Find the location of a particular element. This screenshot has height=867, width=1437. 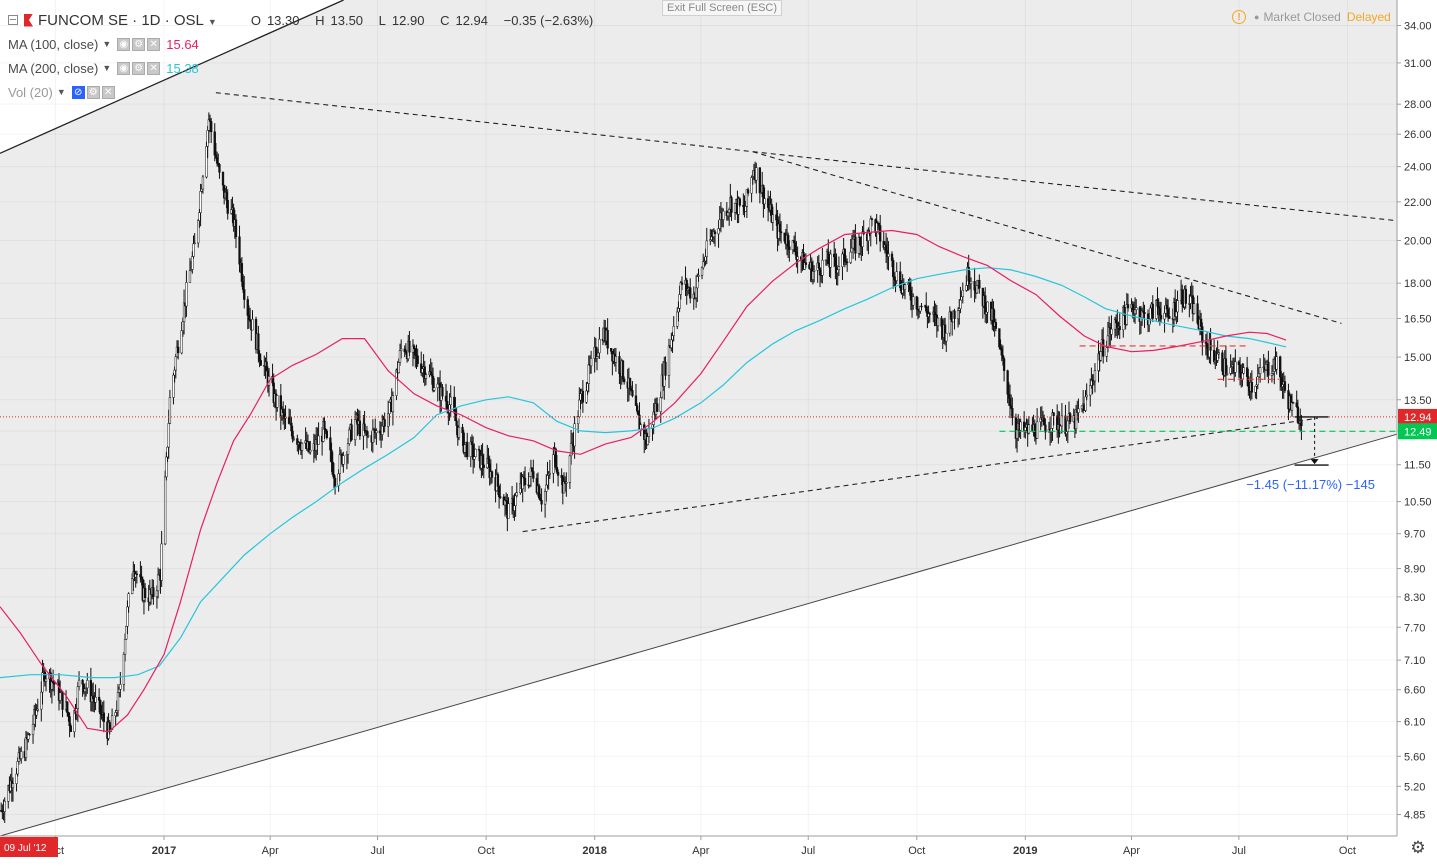

last-price-badge is located at coordinates (1417, 416).